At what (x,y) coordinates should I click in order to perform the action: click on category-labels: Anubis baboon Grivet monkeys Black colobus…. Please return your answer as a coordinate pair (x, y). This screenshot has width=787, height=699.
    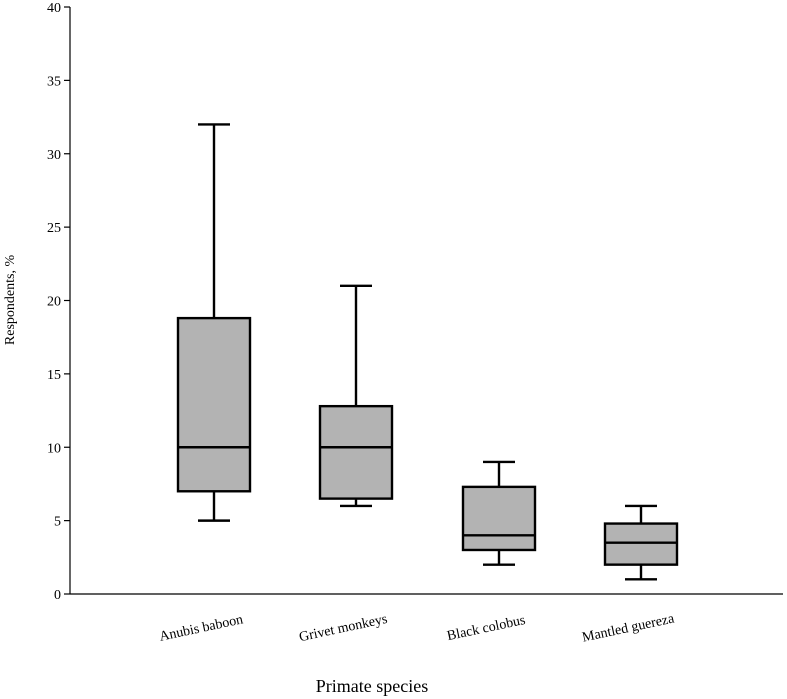
    Looking at the image, I should click on (417, 628).